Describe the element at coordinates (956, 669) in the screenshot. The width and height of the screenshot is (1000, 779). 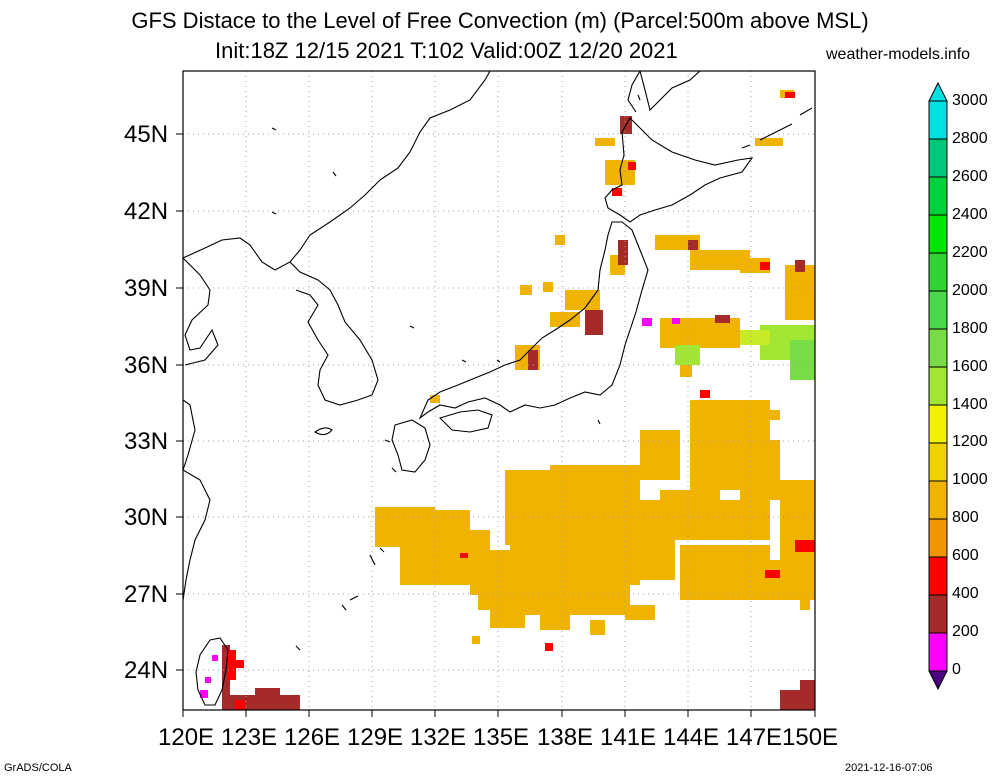
I see `colorbar-label-0: 0` at that location.